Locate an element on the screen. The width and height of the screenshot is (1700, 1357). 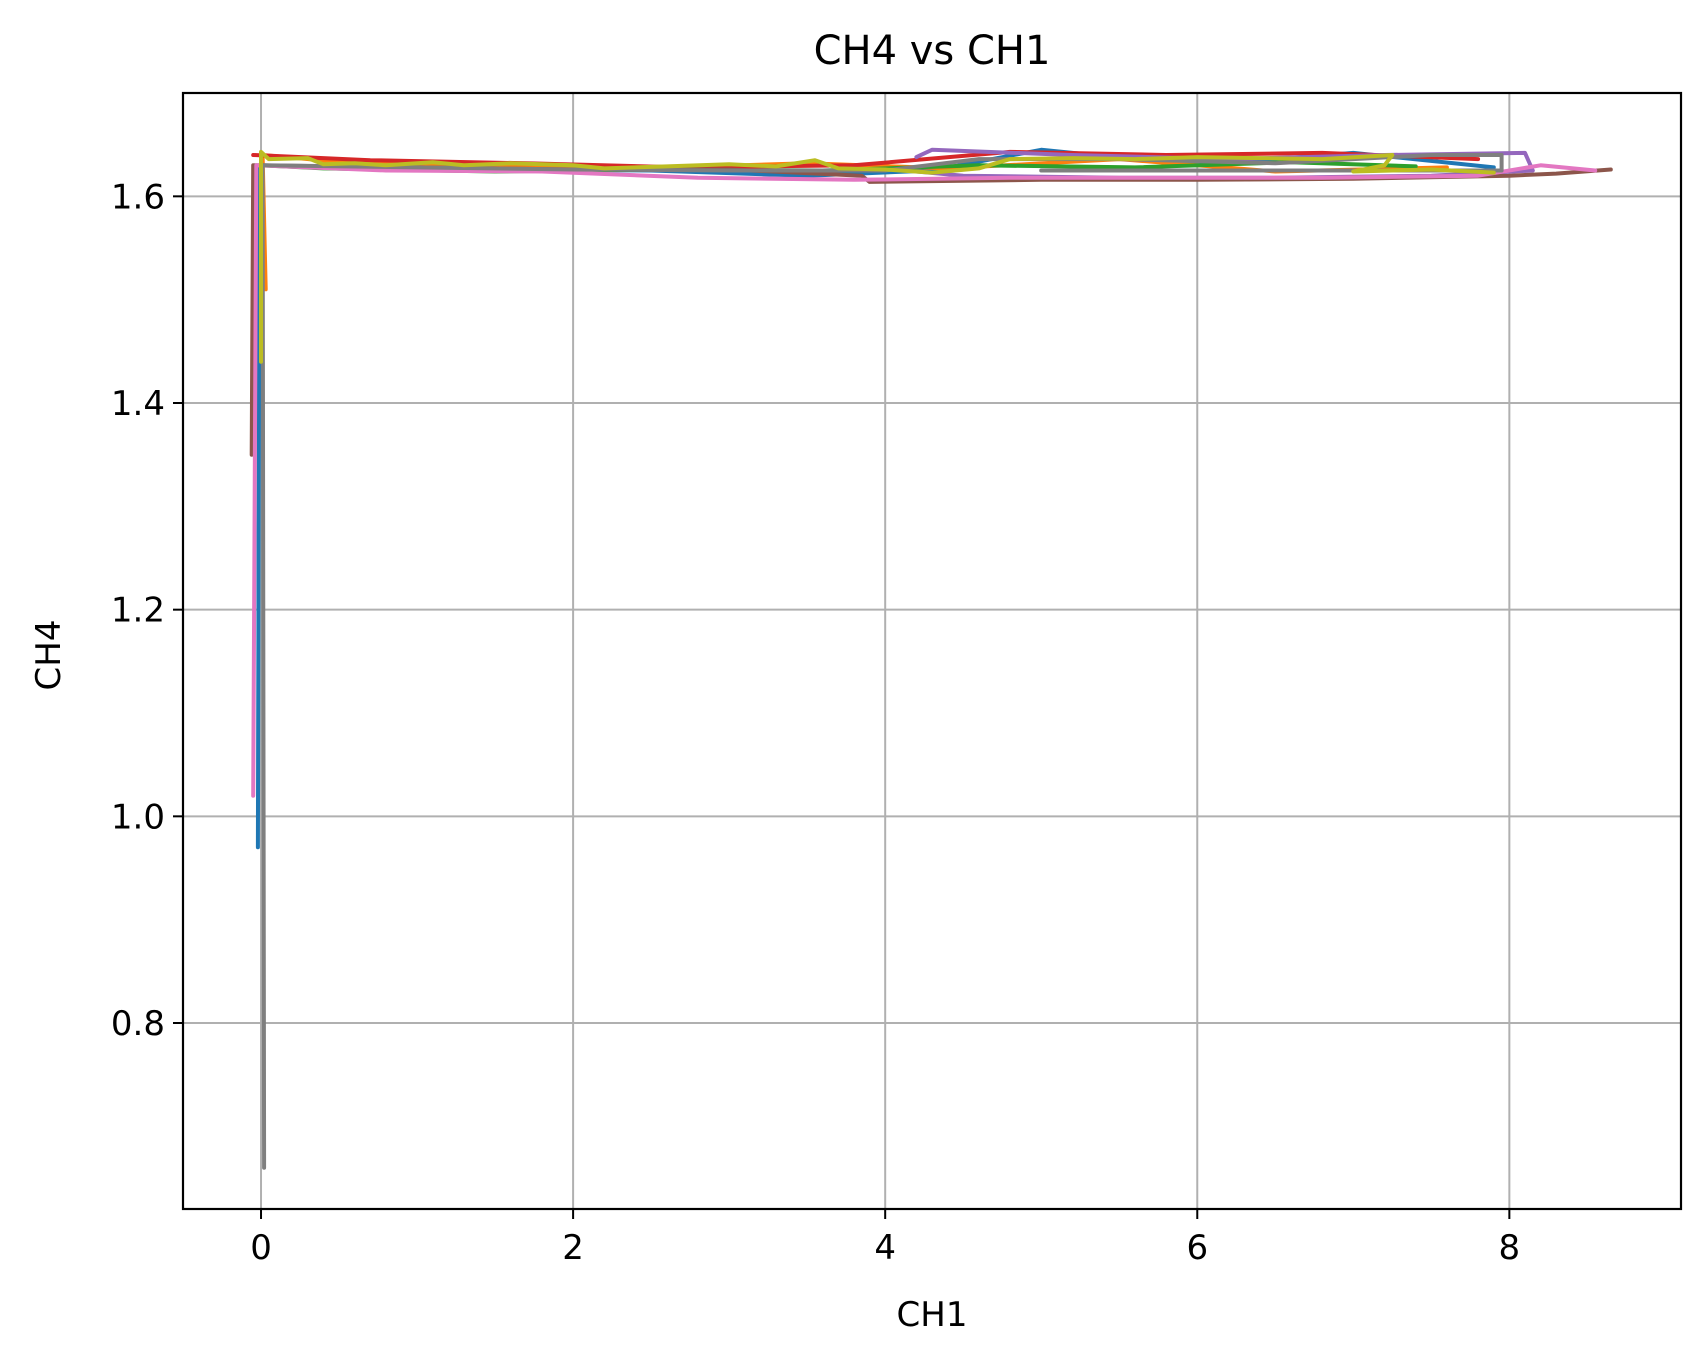
x-axis-title: CH1 is located at coordinates (932, 1315).